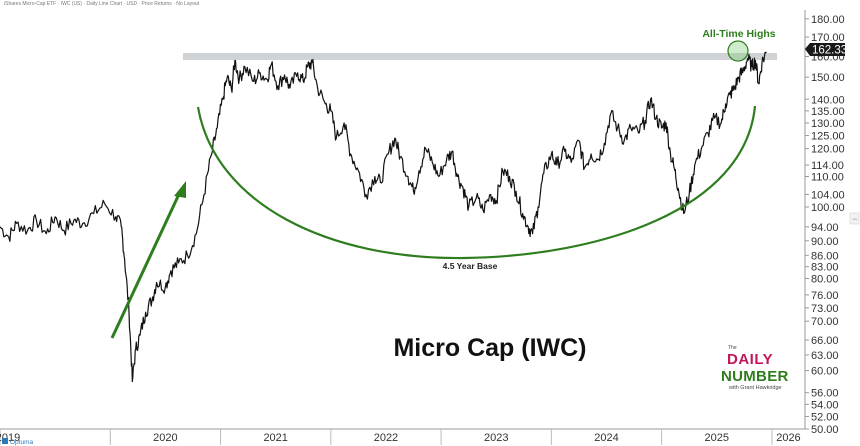 This screenshot has height=446, width=860. What do you see at coordinates (22, 442) in the screenshot?
I see `svg-text: Optuma` at bounding box center [22, 442].